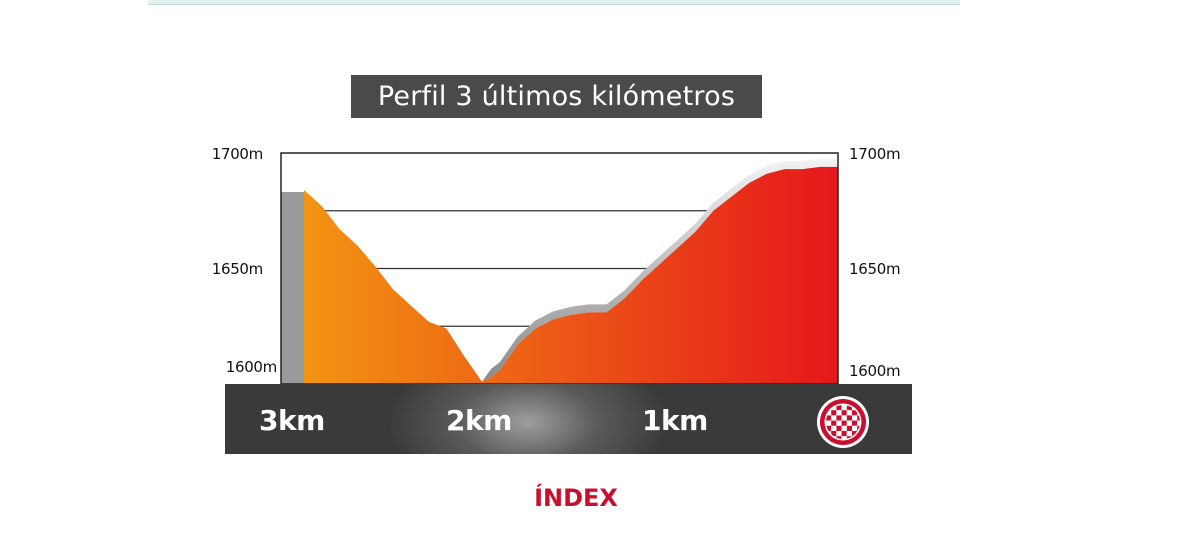  What do you see at coordinates (292, 420) in the screenshot?
I see `x-tick-label-3km: 3km` at bounding box center [292, 420].